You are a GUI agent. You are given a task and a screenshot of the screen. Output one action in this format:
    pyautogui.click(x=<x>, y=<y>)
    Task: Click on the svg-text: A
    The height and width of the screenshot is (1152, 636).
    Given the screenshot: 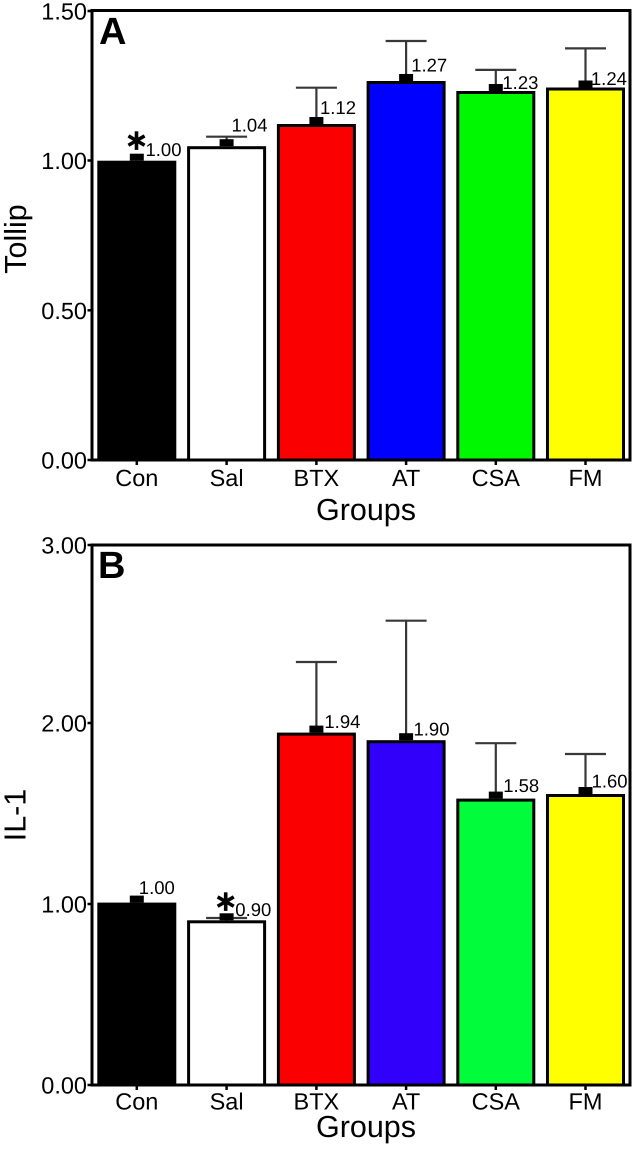 What is the action you would take?
    pyautogui.click(x=112, y=32)
    